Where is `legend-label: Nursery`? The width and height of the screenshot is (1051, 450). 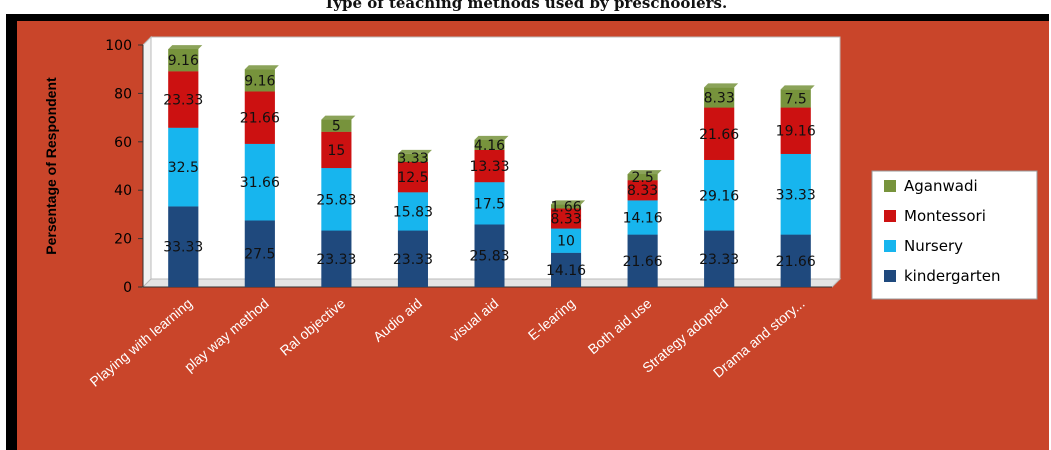
legend-label: Nursery is located at coordinates (933, 246).